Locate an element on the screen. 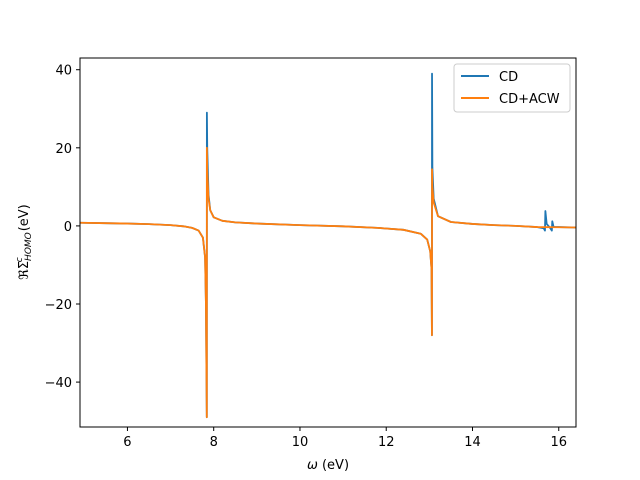  x-tick-label: 14 is located at coordinates (472, 442).